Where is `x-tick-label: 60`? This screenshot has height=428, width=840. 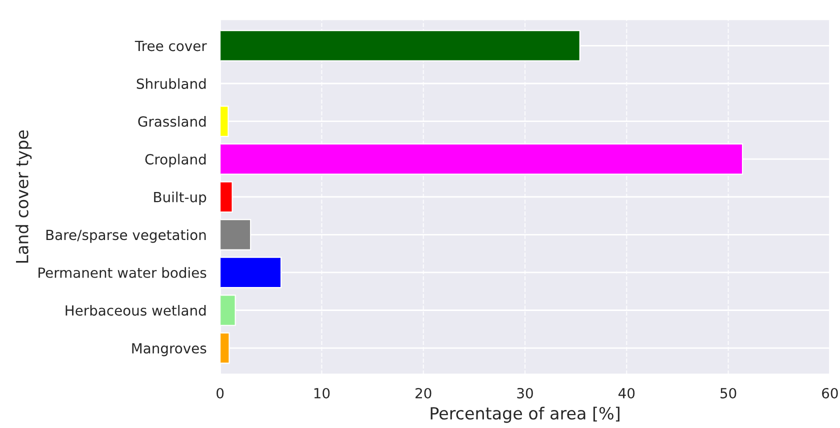 x-tick-label: 60 is located at coordinates (830, 393).